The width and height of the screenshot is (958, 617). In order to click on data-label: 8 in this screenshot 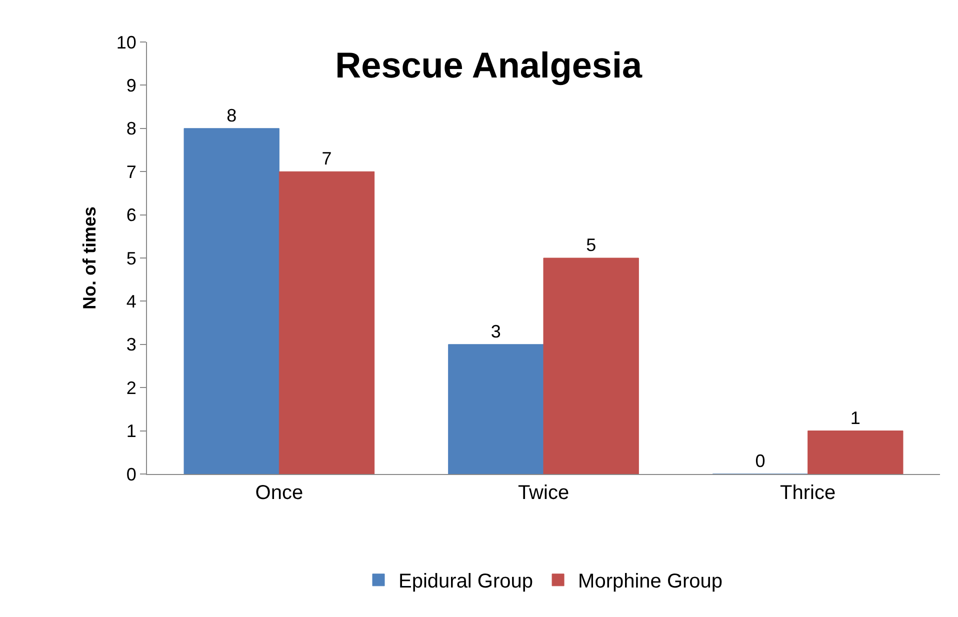, I will do `click(231, 115)`.